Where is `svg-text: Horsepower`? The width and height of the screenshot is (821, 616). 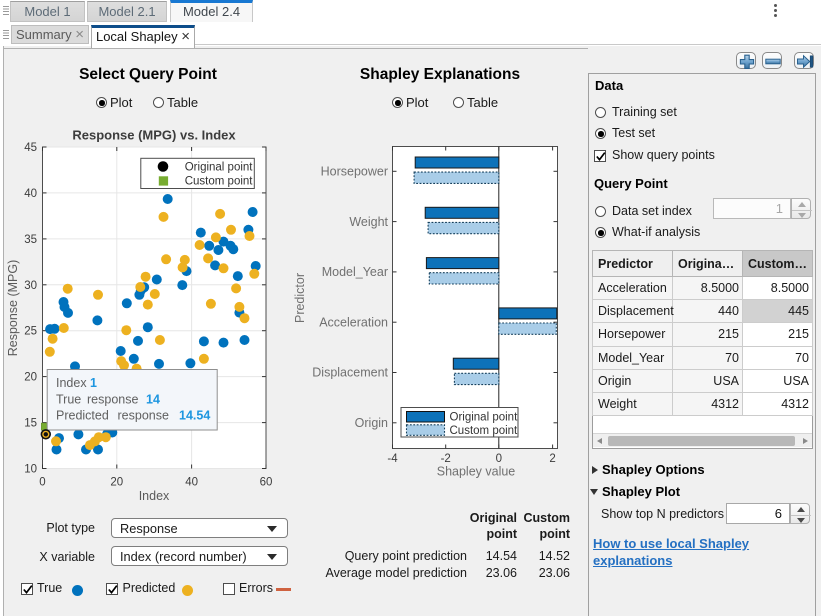 svg-text: Horsepower is located at coordinates (354, 172).